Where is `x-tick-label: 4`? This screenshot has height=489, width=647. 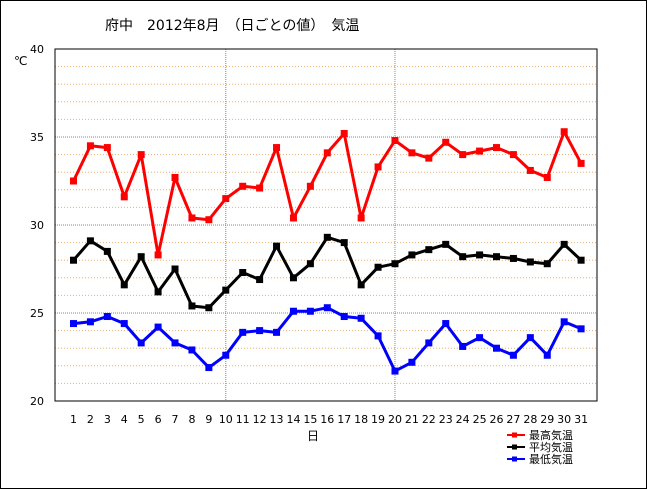
x-tick-label: 4 is located at coordinates (124, 419).